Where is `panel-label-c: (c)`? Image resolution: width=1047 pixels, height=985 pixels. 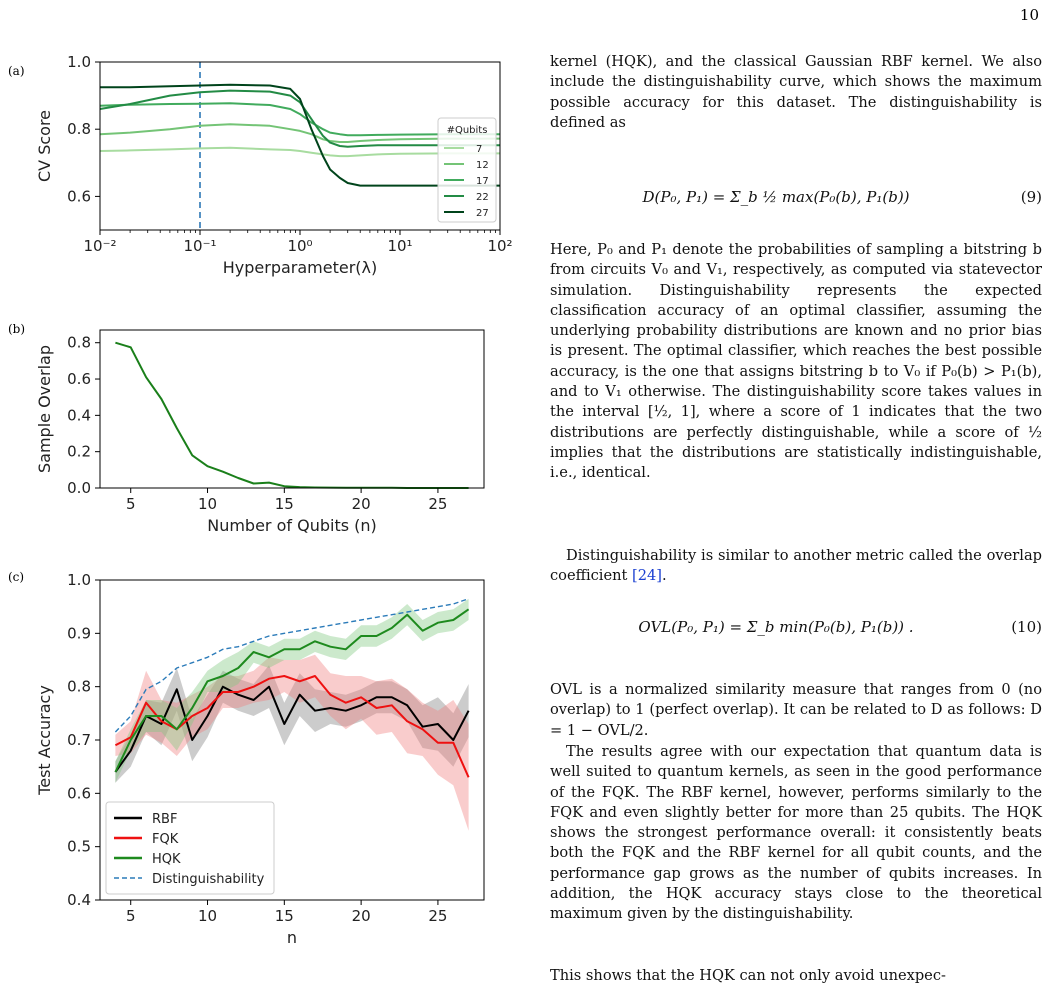 panel-label-c: (c) is located at coordinates (16, 577).